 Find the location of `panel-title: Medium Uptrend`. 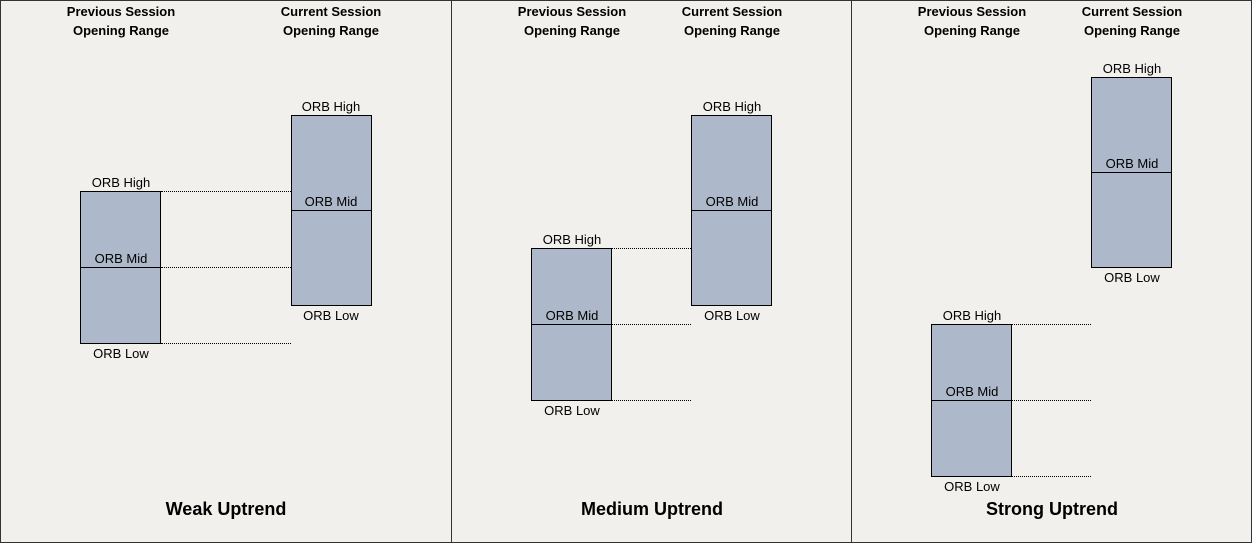

panel-title: Medium Uptrend is located at coordinates (652, 509).